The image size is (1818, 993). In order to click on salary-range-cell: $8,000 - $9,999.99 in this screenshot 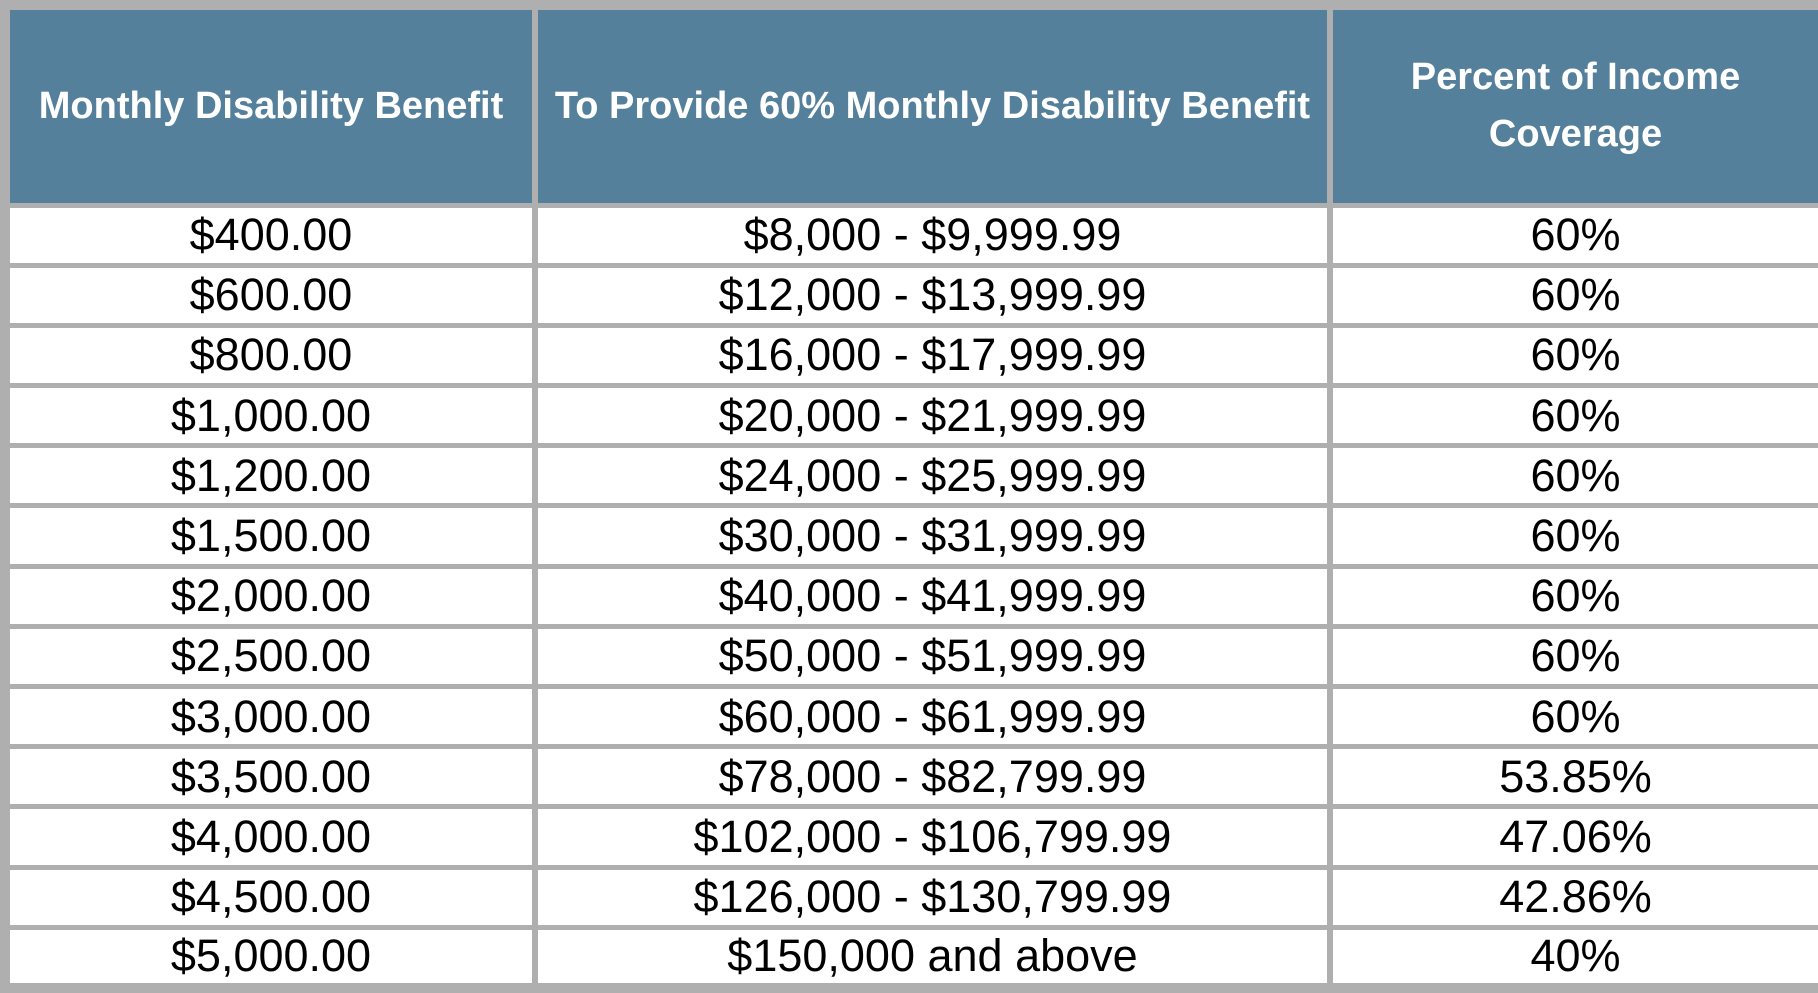, I will do `click(932, 235)`.